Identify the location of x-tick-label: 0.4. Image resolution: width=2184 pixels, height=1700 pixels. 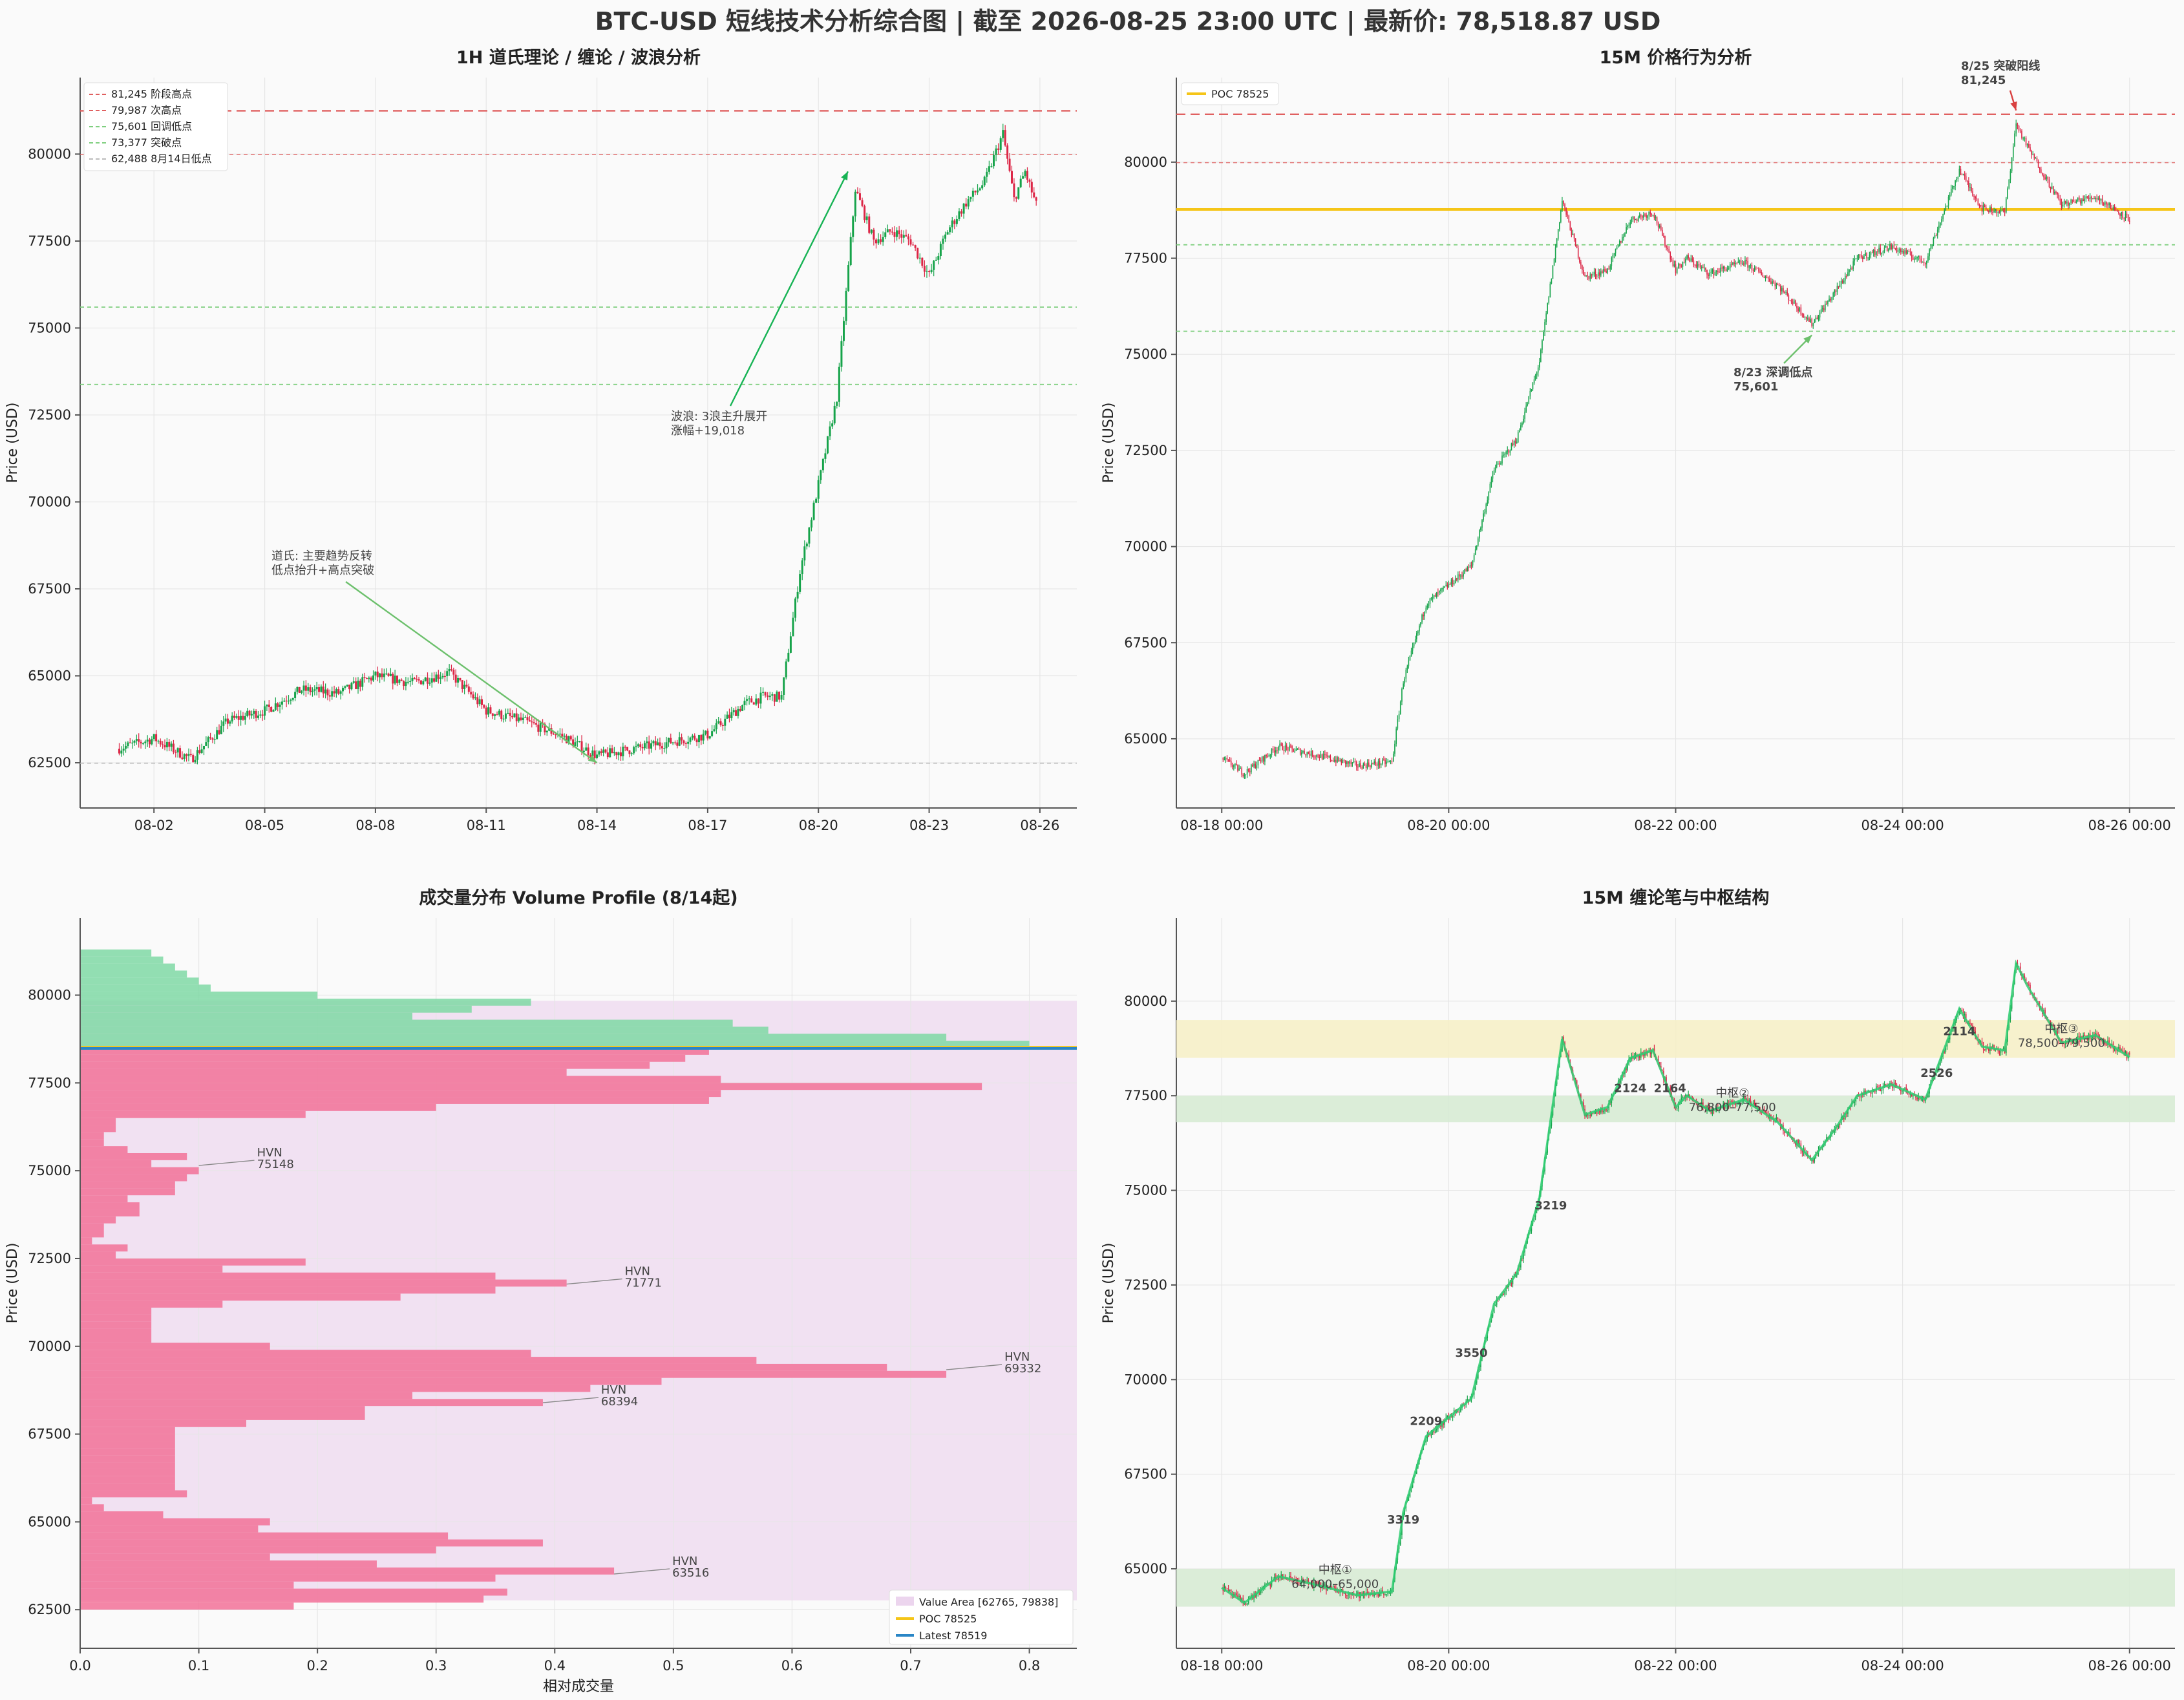
(555, 1665).